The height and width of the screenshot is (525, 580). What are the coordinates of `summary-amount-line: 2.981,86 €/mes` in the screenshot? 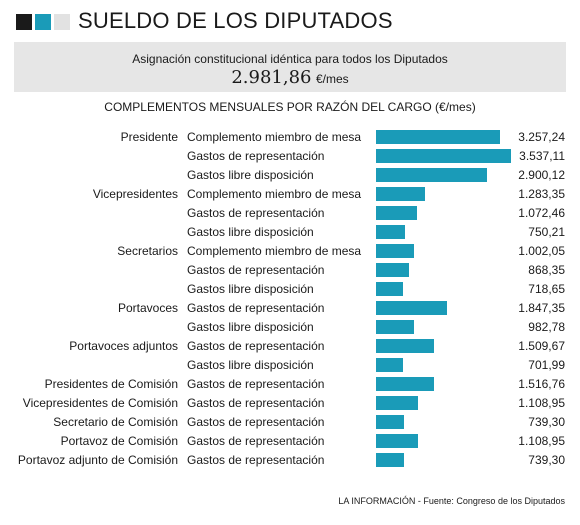 It's located at (290, 77).